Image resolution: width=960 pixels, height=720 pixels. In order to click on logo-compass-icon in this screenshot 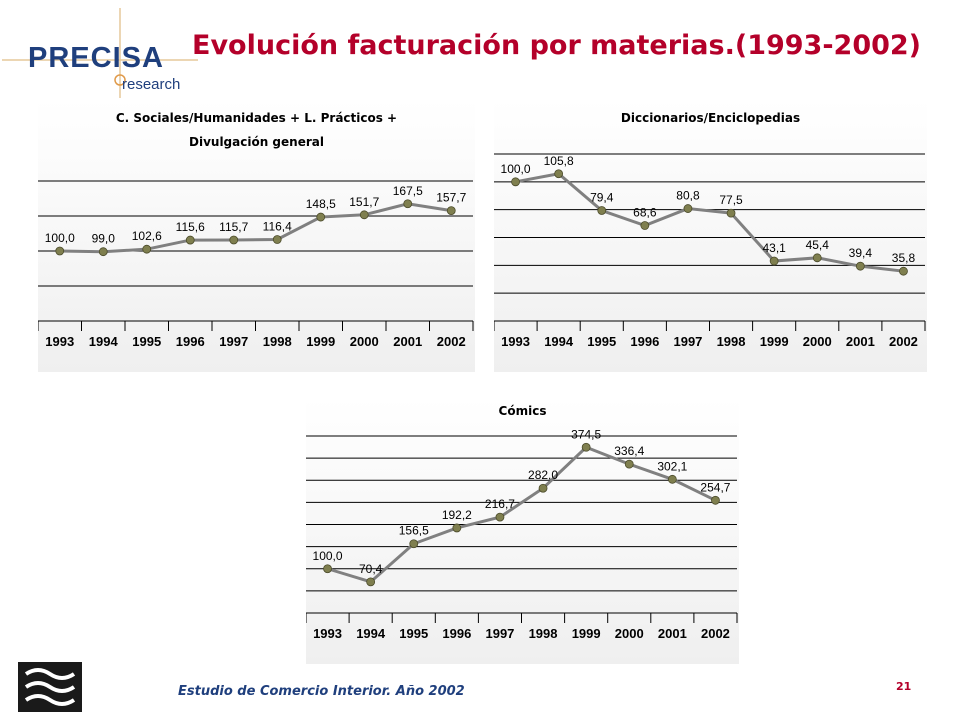, I will do `click(100, 53)`.